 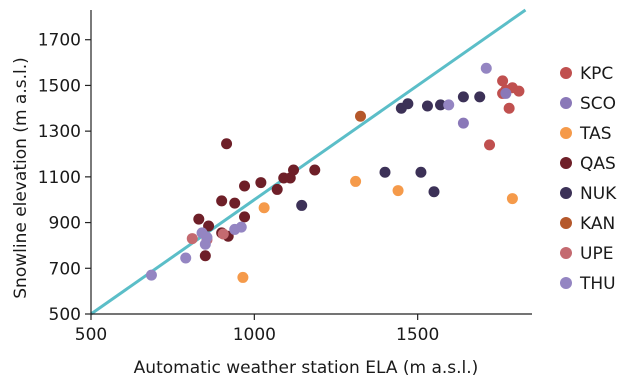 I want to click on series-kpc, so click(x=504, y=113).